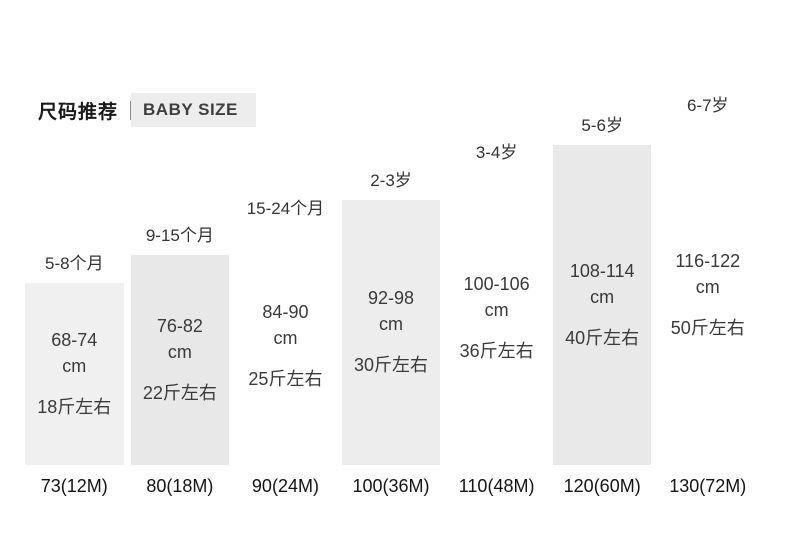  What do you see at coordinates (707, 327) in the screenshot?
I see `weight-label: 50斤左右` at bounding box center [707, 327].